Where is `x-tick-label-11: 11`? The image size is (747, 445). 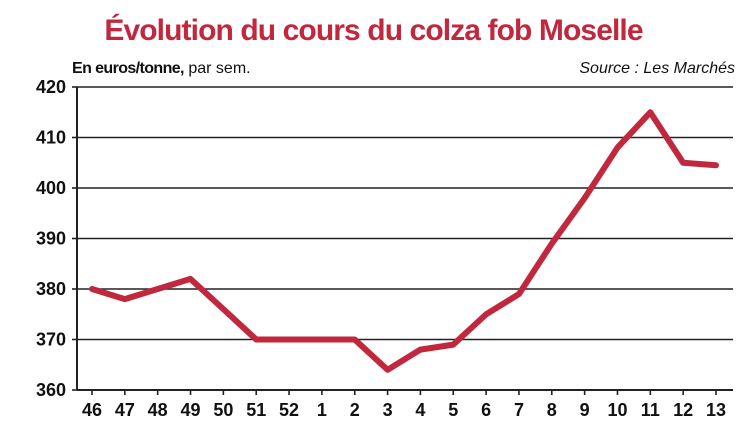 x-tick-label-11: 11 is located at coordinates (650, 410).